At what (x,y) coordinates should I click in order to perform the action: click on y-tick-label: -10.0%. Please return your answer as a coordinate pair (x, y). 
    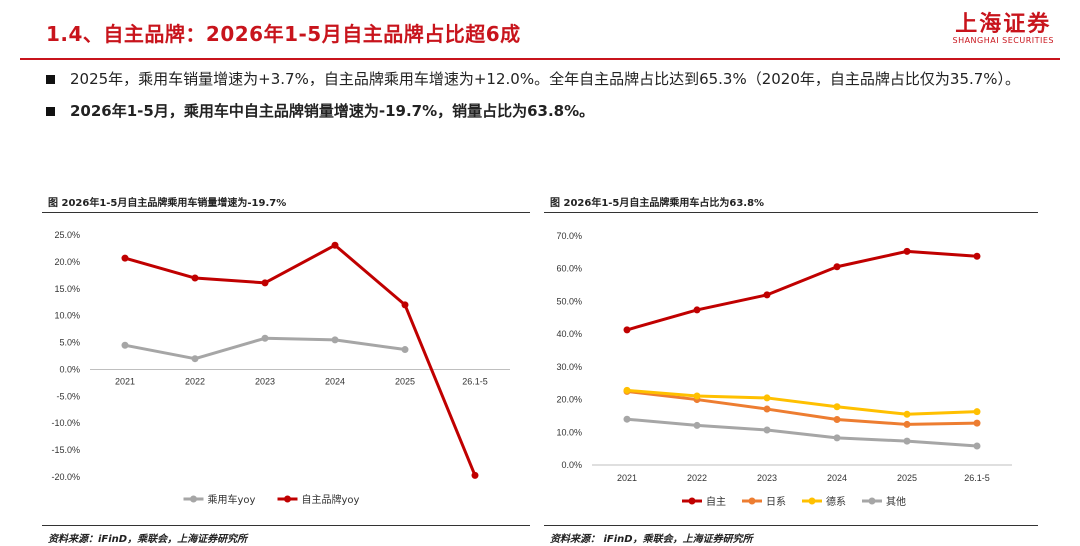
    Looking at the image, I should click on (65, 423).